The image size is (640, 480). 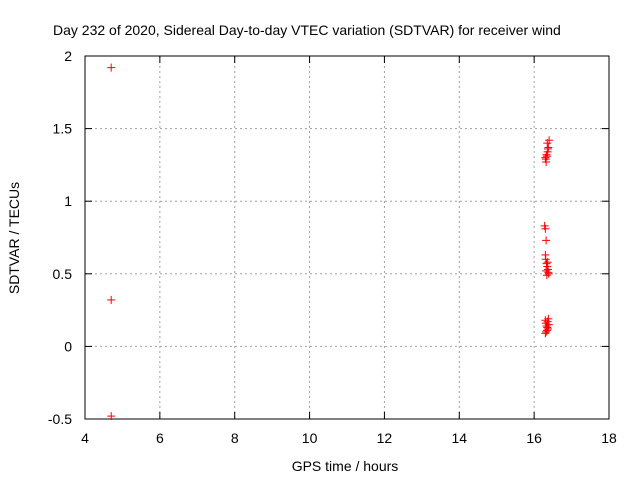 I want to click on y-tick-label: 0.5, so click(x=63, y=274).